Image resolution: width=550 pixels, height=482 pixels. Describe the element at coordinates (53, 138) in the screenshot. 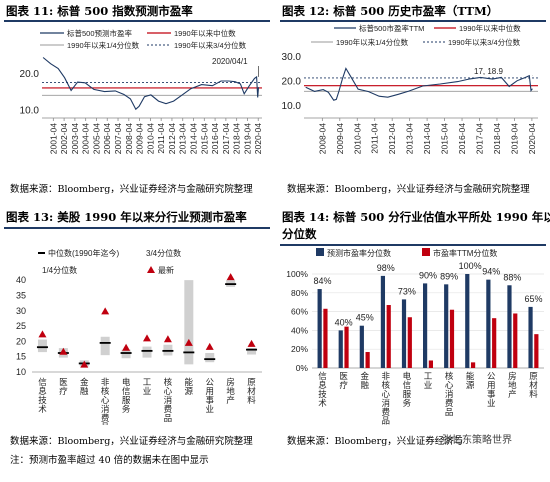

I see `x-tick-label: 2001-04` at that location.